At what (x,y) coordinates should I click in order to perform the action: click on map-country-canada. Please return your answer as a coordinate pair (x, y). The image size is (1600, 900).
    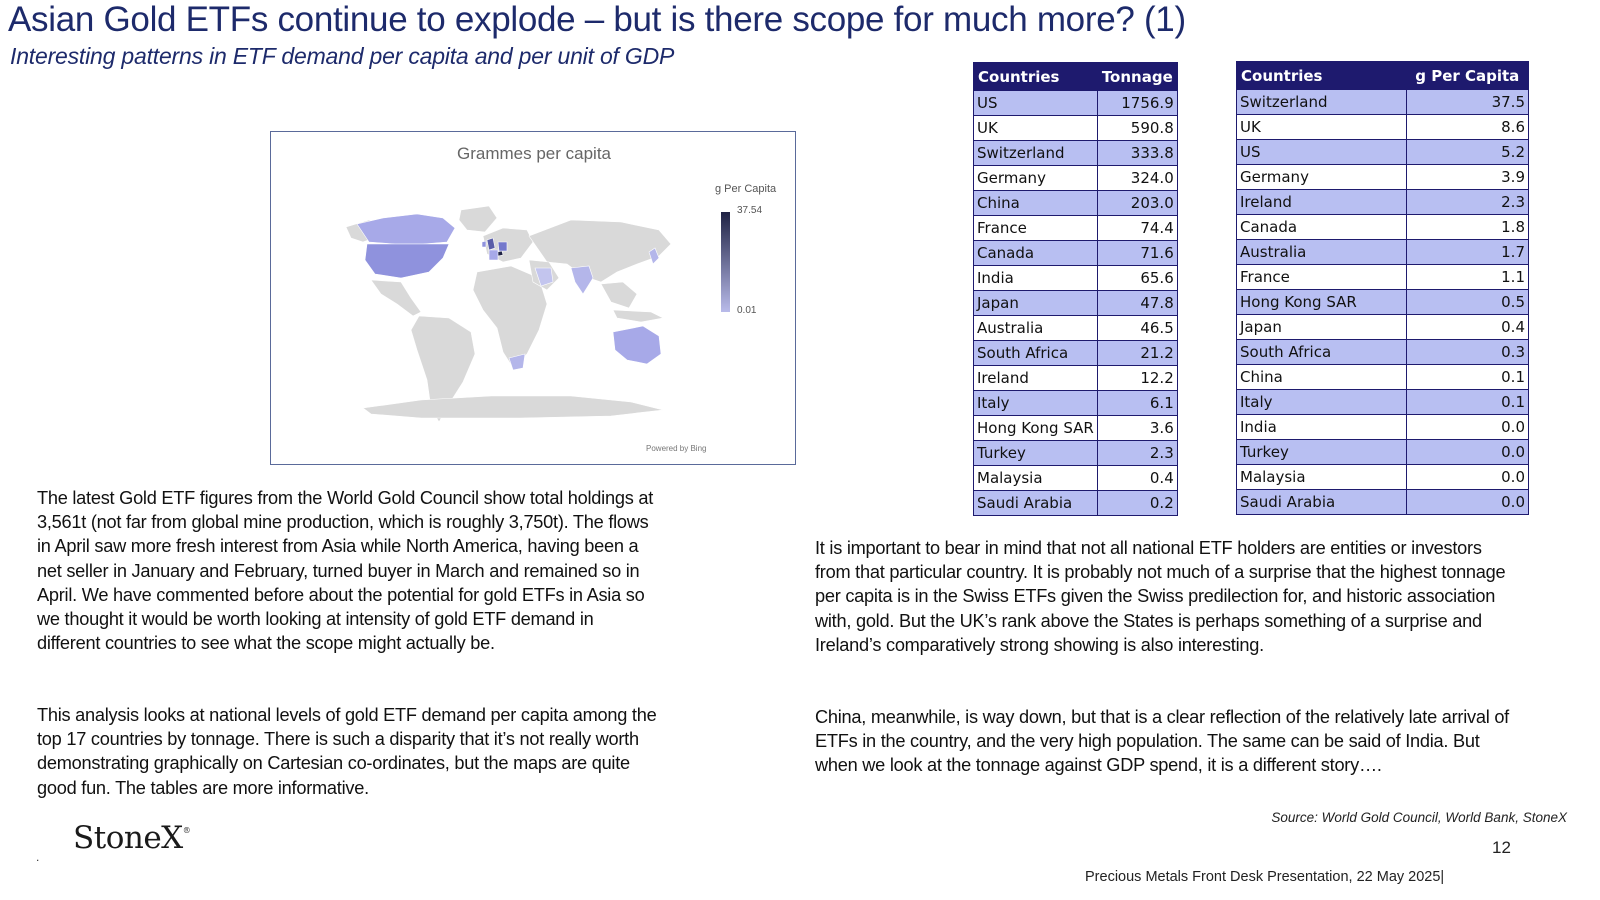
    Looking at the image, I should click on (406, 229).